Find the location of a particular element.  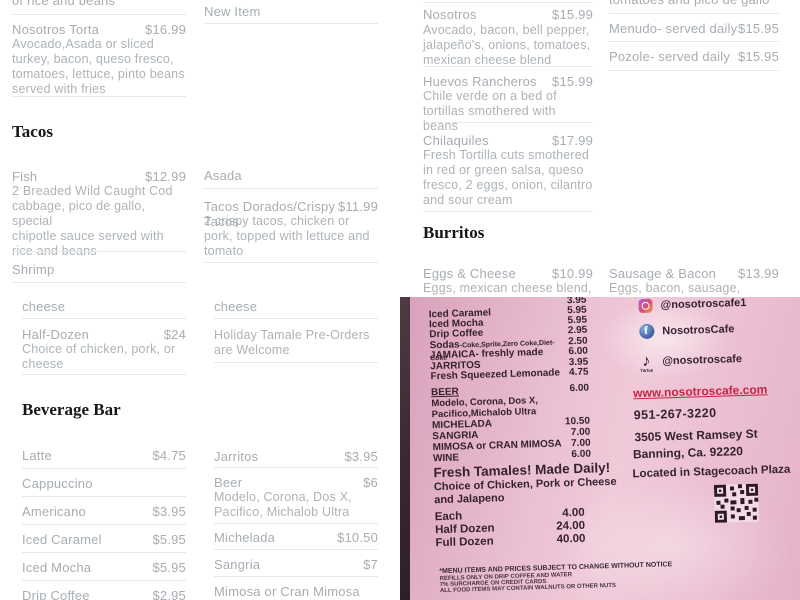

item-name: Each is located at coordinates (448, 517).